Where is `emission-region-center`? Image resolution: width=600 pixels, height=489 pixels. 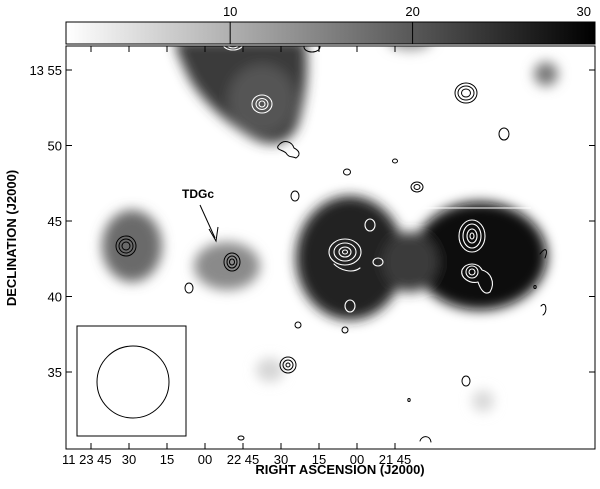
emission-region-center is located at coordinates (350, 258).